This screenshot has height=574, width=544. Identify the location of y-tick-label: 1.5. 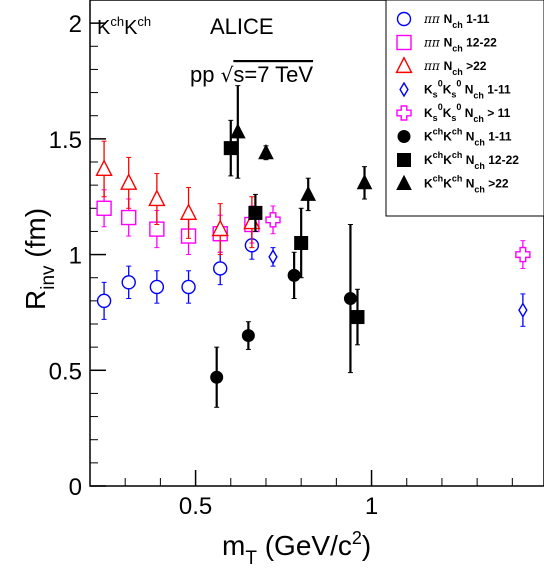
(65, 140).